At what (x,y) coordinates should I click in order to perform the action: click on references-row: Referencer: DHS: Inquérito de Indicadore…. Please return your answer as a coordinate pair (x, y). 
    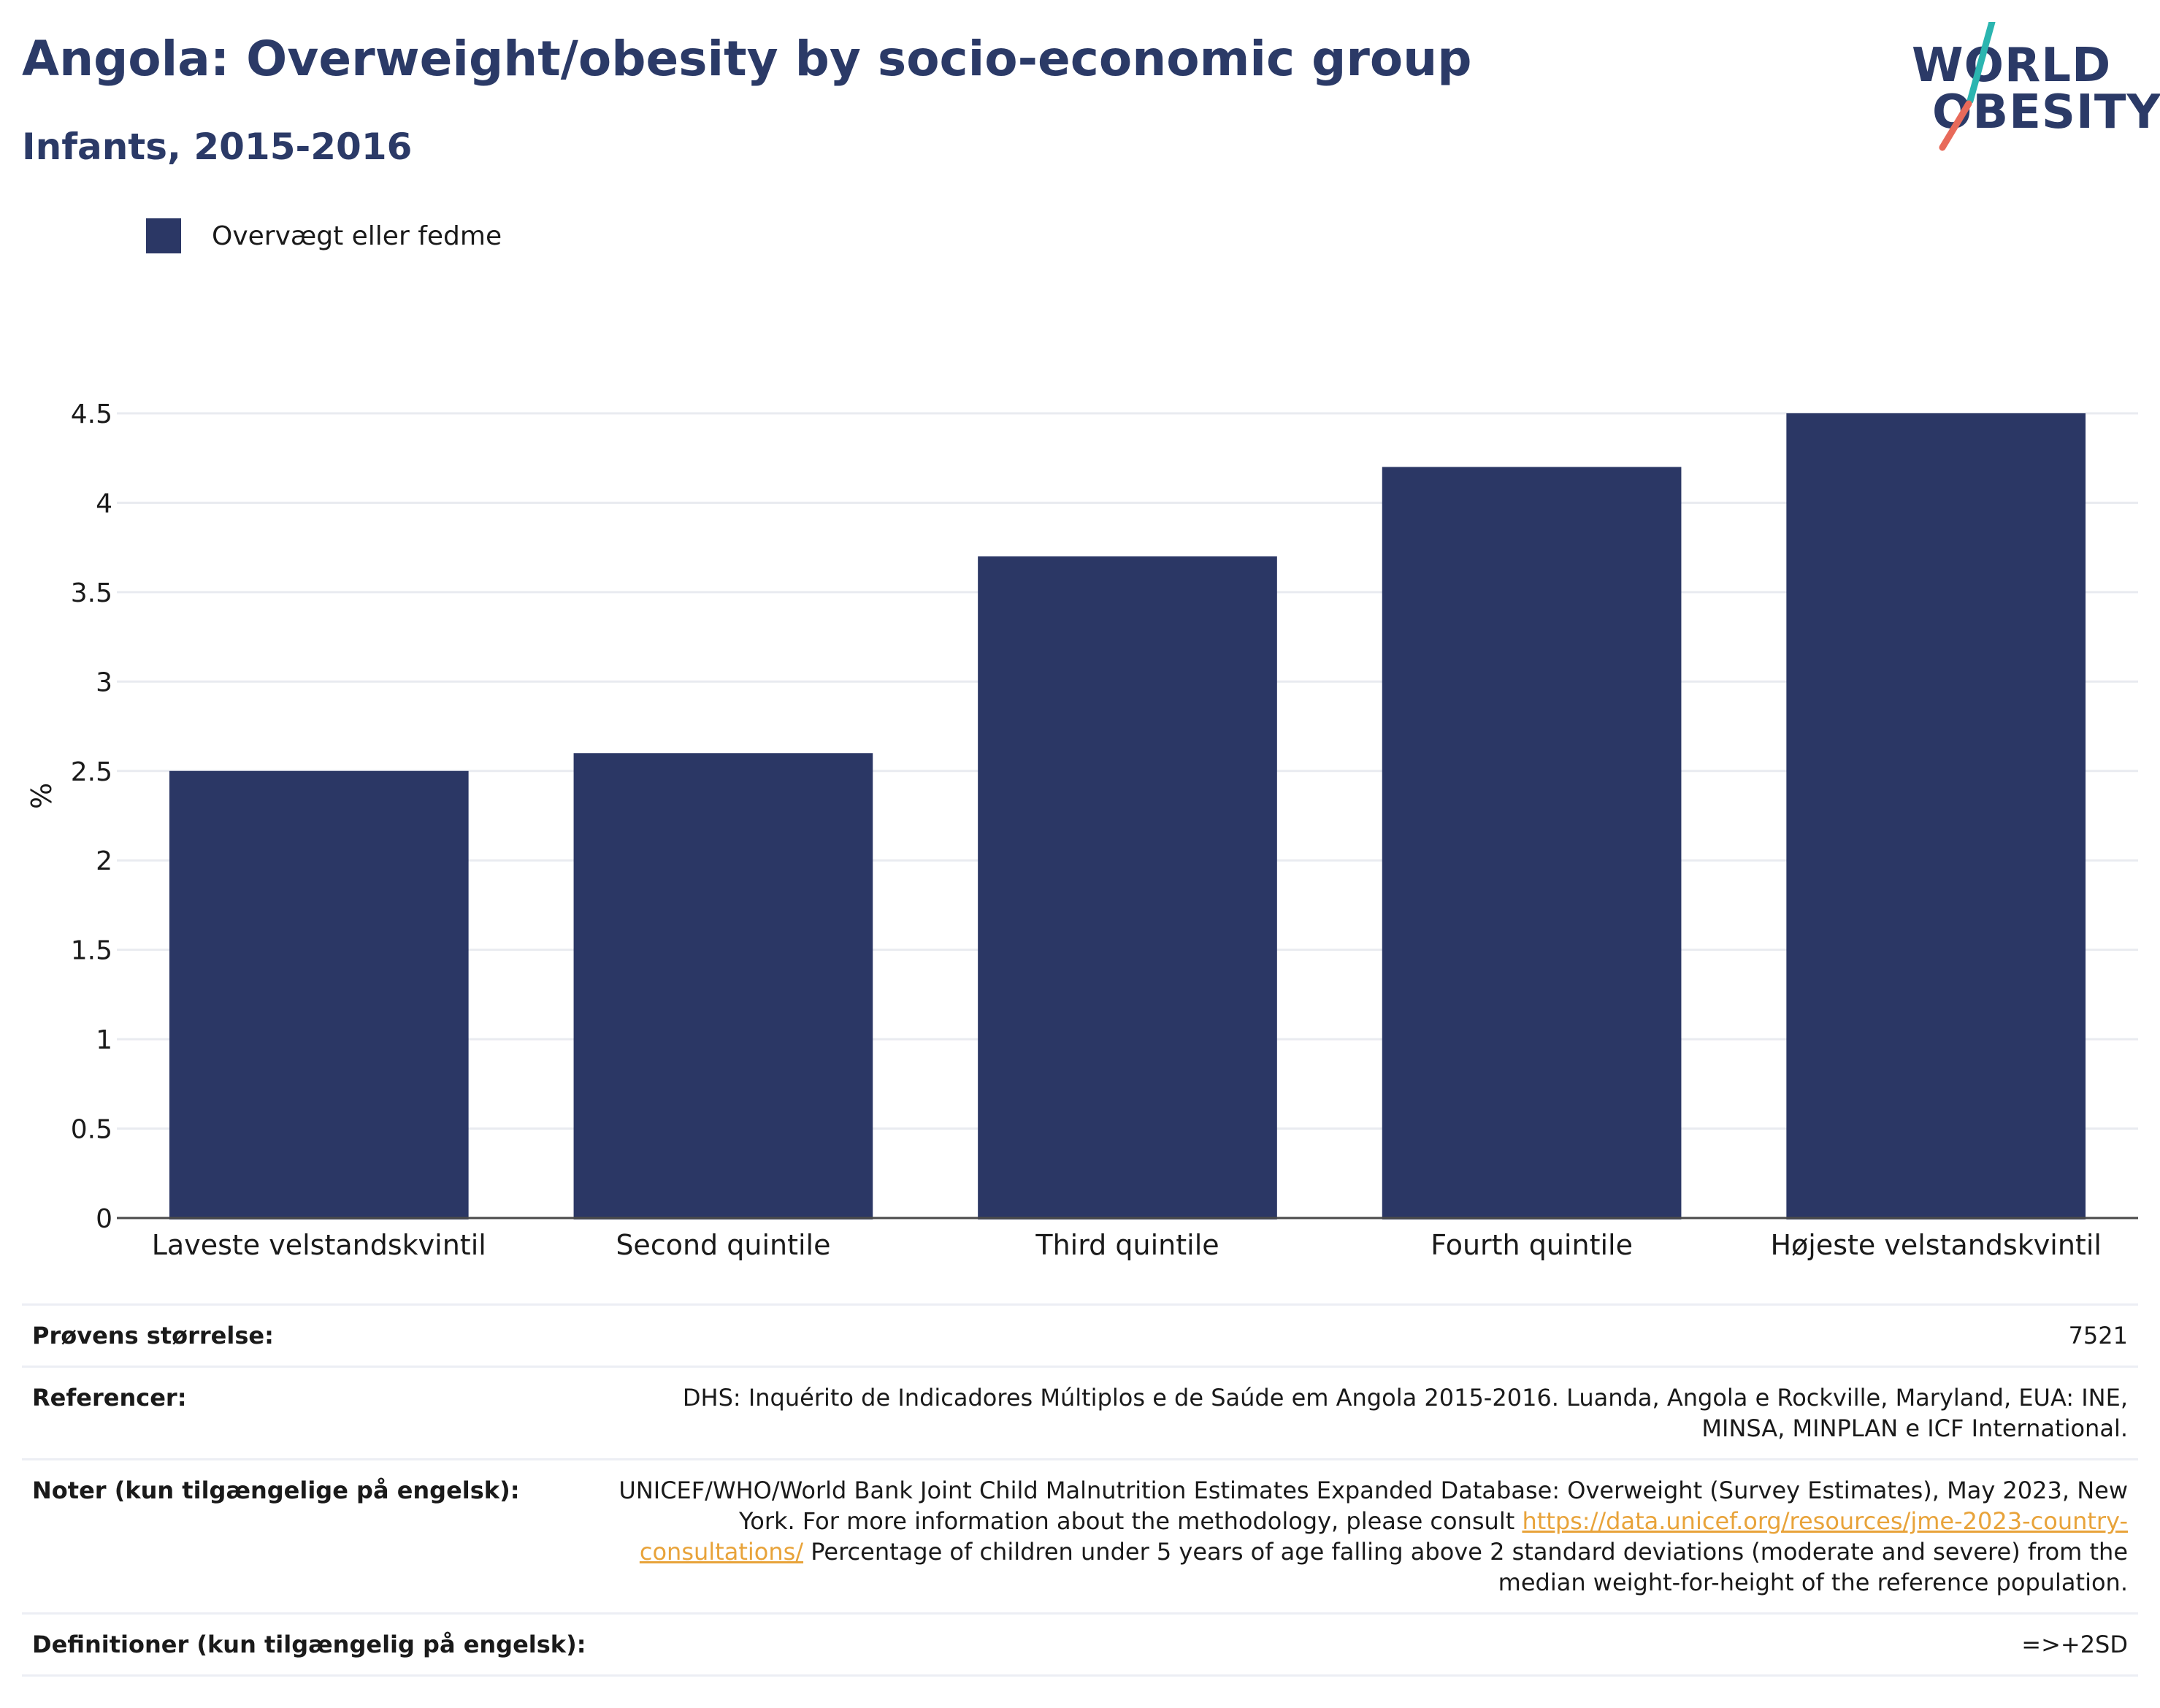
    Looking at the image, I should click on (1080, 1412).